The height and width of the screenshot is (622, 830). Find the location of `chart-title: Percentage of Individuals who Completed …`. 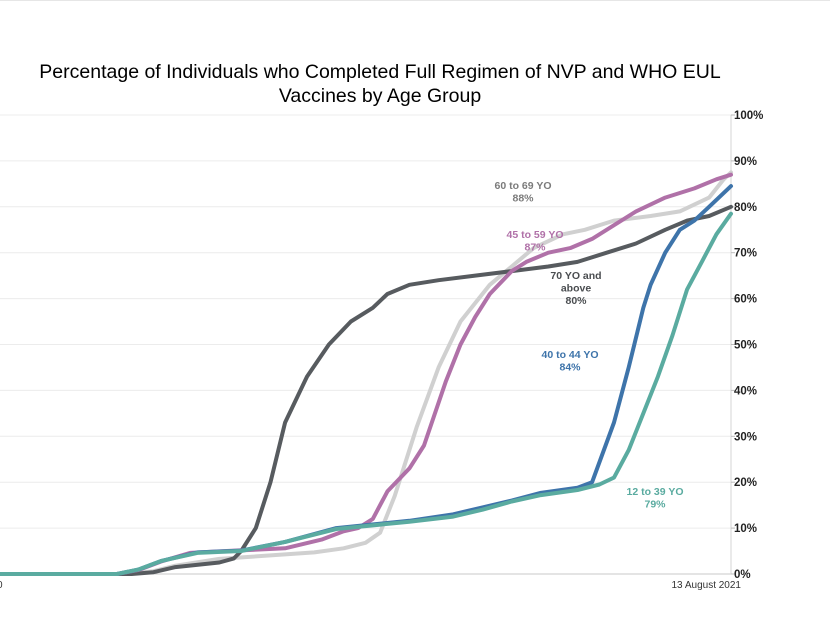

chart-title: Percentage of Individuals who Completed … is located at coordinates (380, 84).